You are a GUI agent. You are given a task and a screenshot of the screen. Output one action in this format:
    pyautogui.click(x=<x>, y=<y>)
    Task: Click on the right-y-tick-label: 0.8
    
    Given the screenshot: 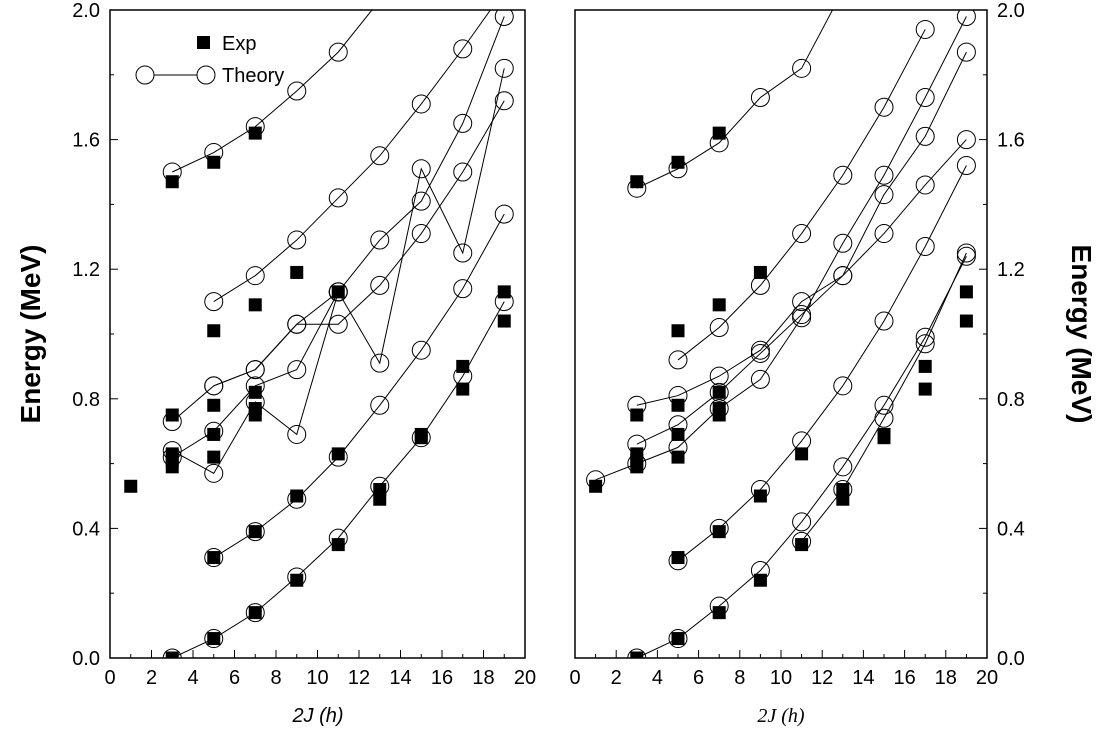 What is the action you would take?
    pyautogui.click(x=1011, y=400)
    